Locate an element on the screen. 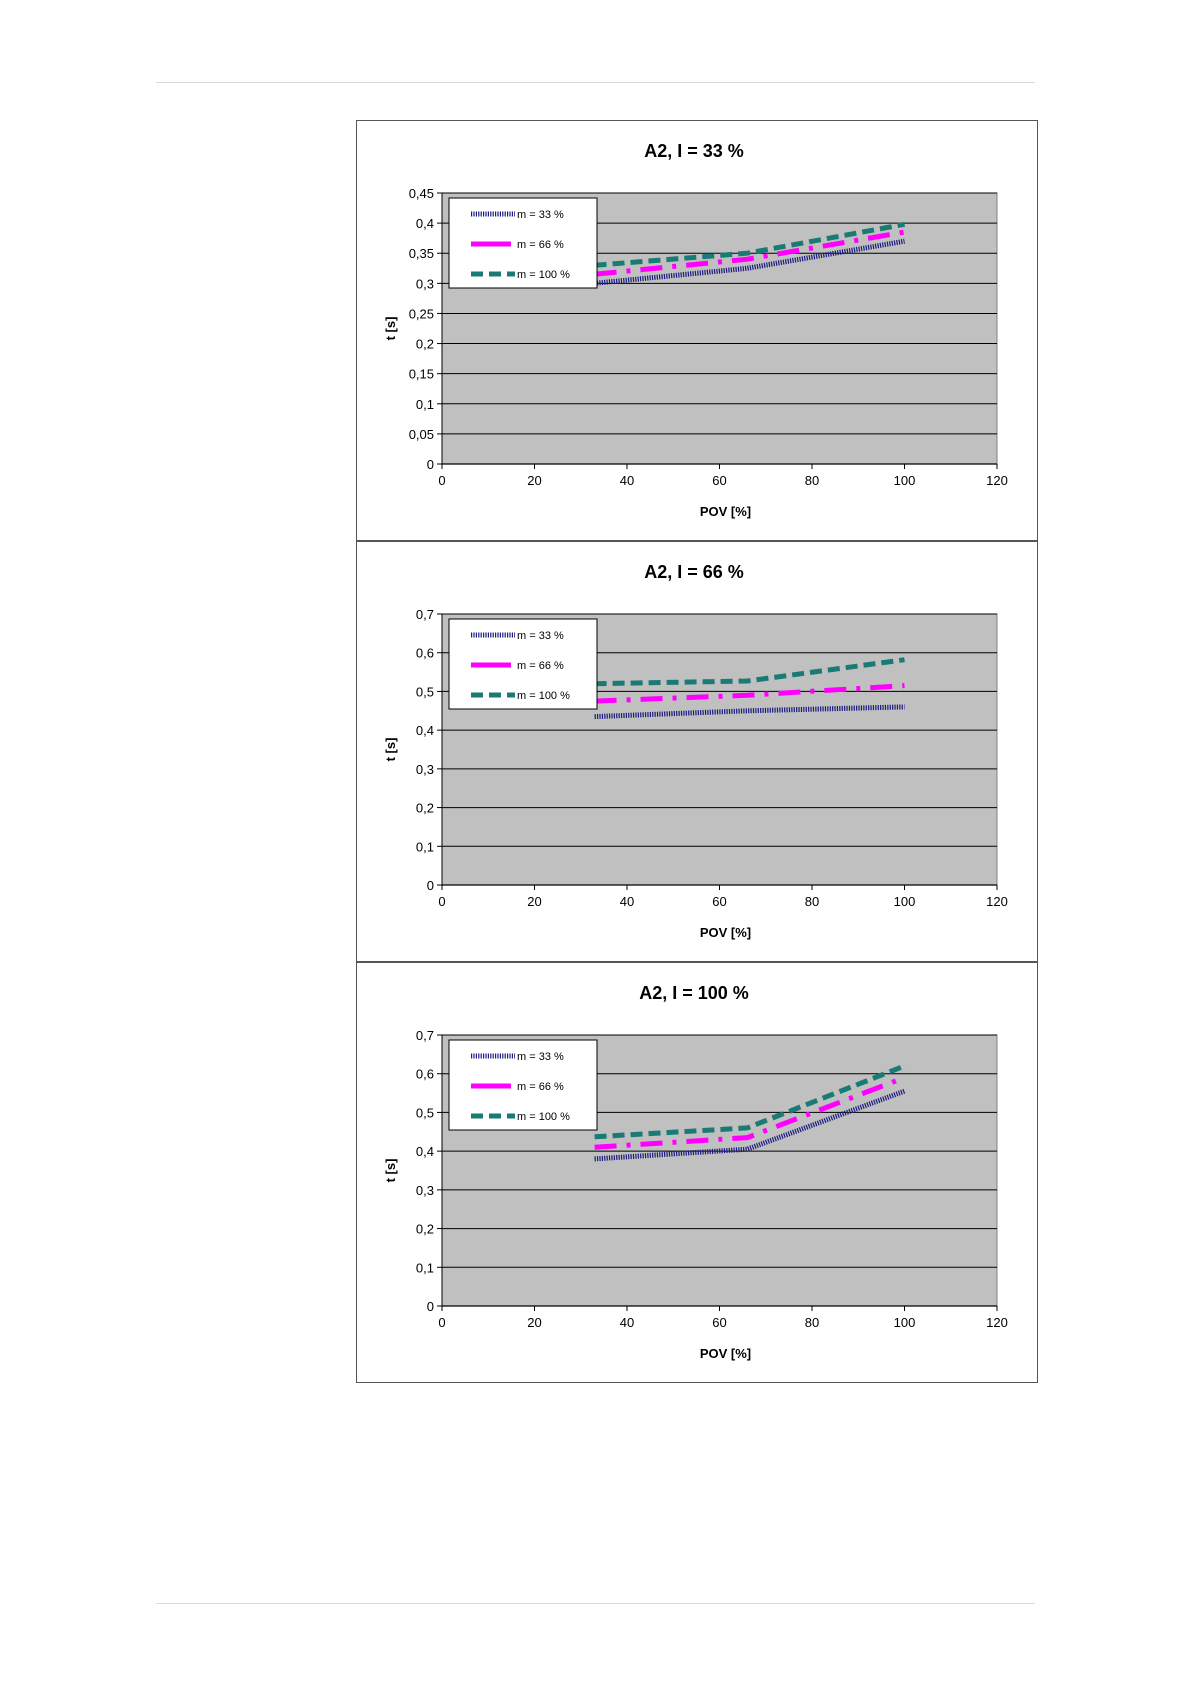 This screenshot has height=1684, width=1191. chart-title: A2, I = 100 % is located at coordinates (694, 993).